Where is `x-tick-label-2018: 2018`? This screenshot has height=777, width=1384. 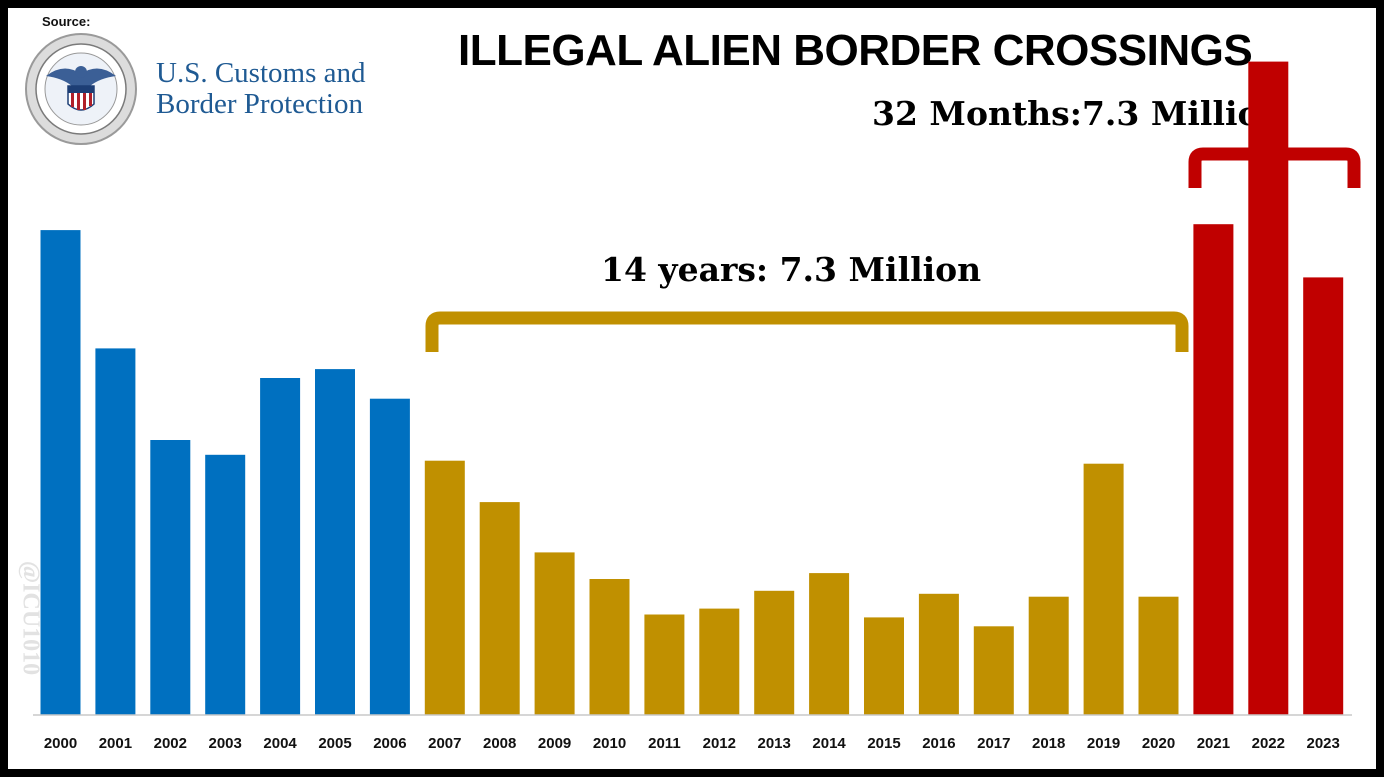
x-tick-label-2018: 2018 is located at coordinates (1048, 743).